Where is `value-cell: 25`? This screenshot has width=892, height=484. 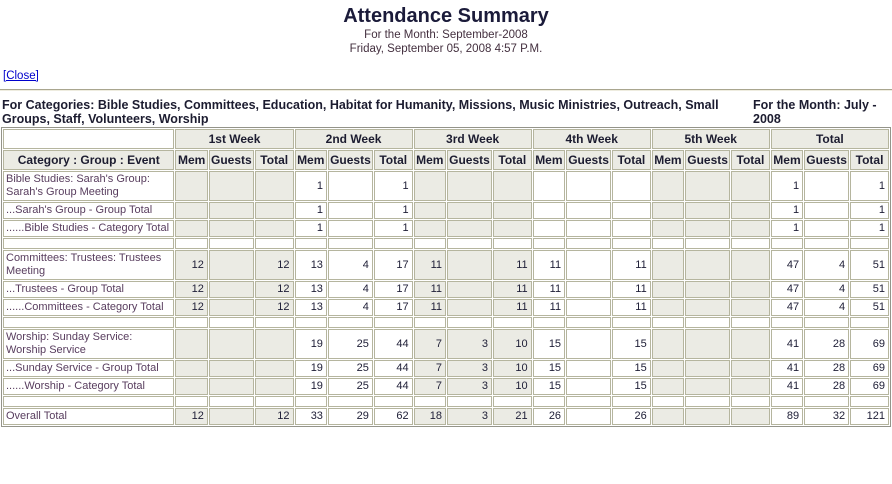
value-cell: 25 is located at coordinates (350, 344).